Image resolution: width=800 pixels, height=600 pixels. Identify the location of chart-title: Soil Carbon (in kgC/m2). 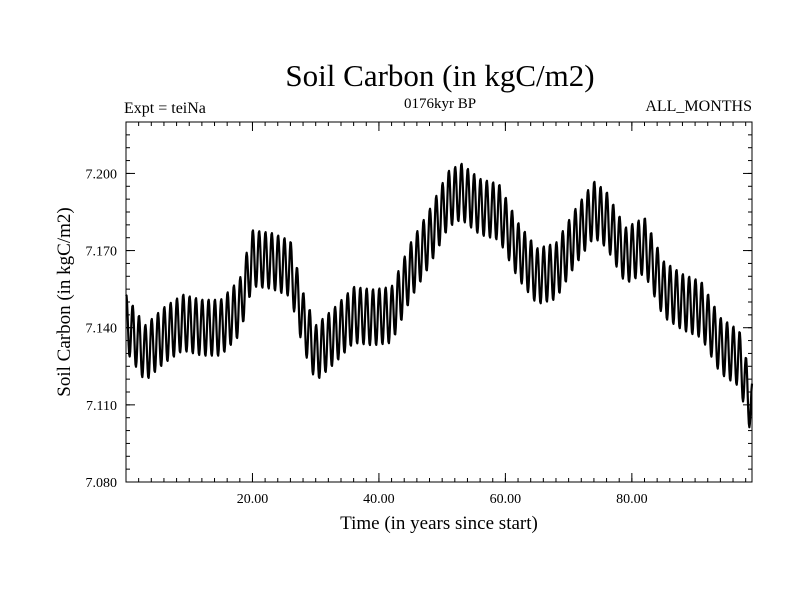
(440, 75).